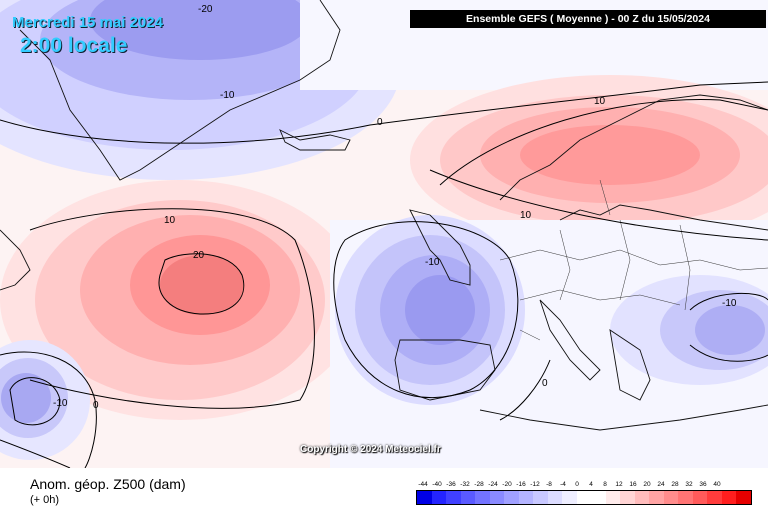  Describe the element at coordinates (689, 330) in the screenshot. I see `eastern-low-anomaly` at that location.